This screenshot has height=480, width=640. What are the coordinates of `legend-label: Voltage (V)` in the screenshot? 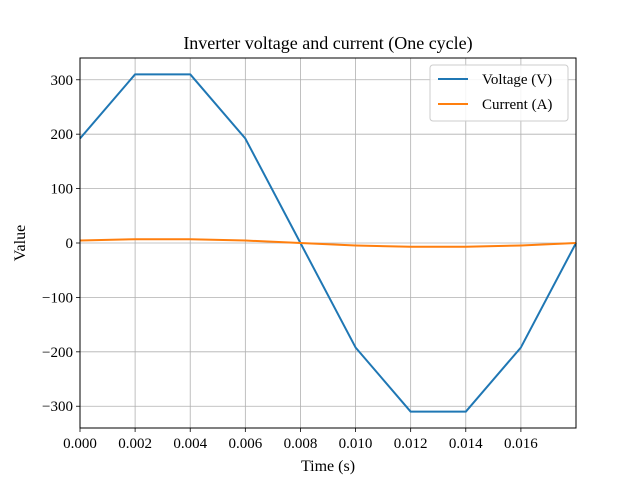 It's located at (517, 80).